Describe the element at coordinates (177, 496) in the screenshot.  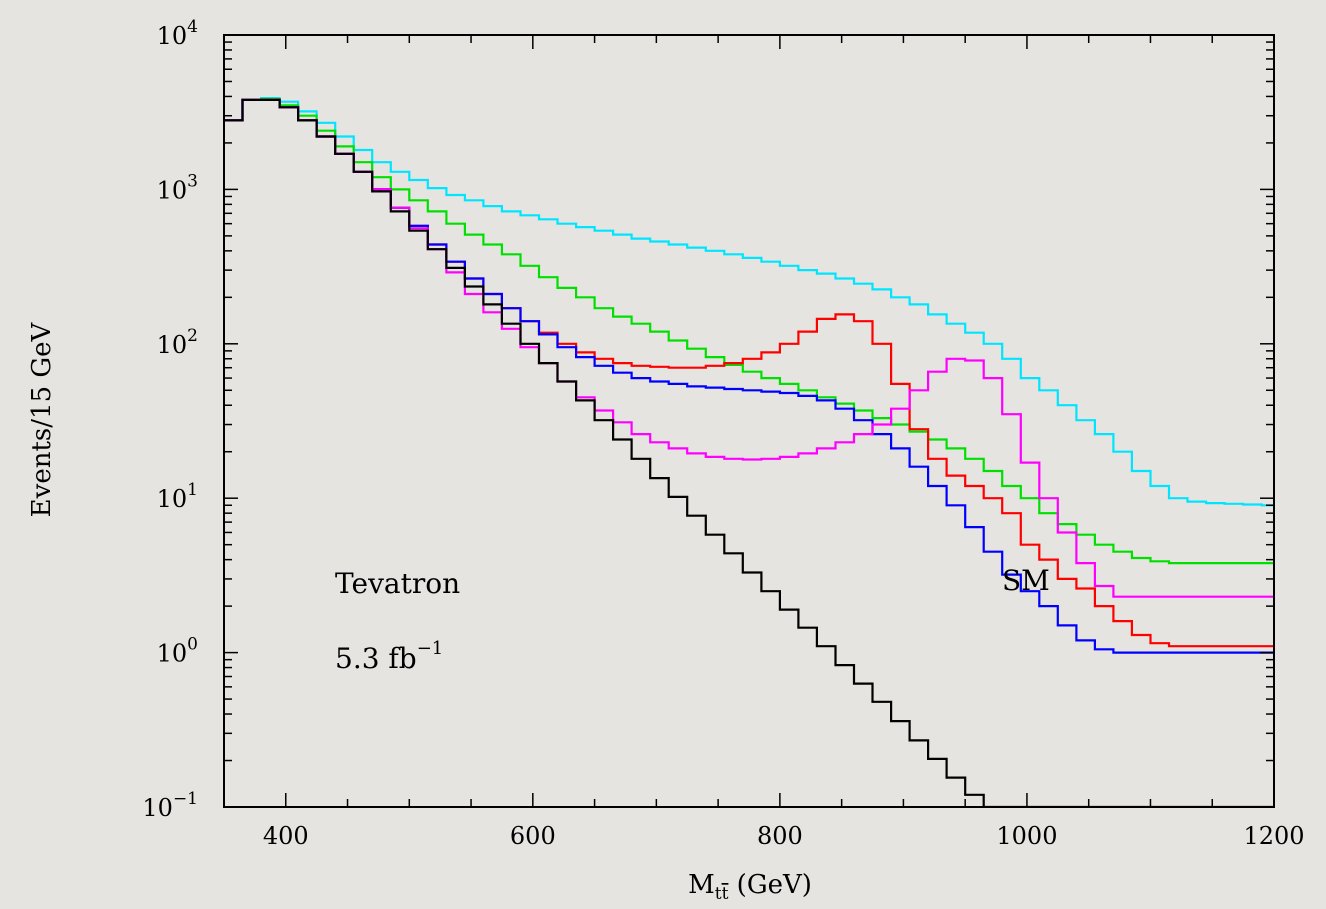
I see `y-tick-label: 10¹` at that location.